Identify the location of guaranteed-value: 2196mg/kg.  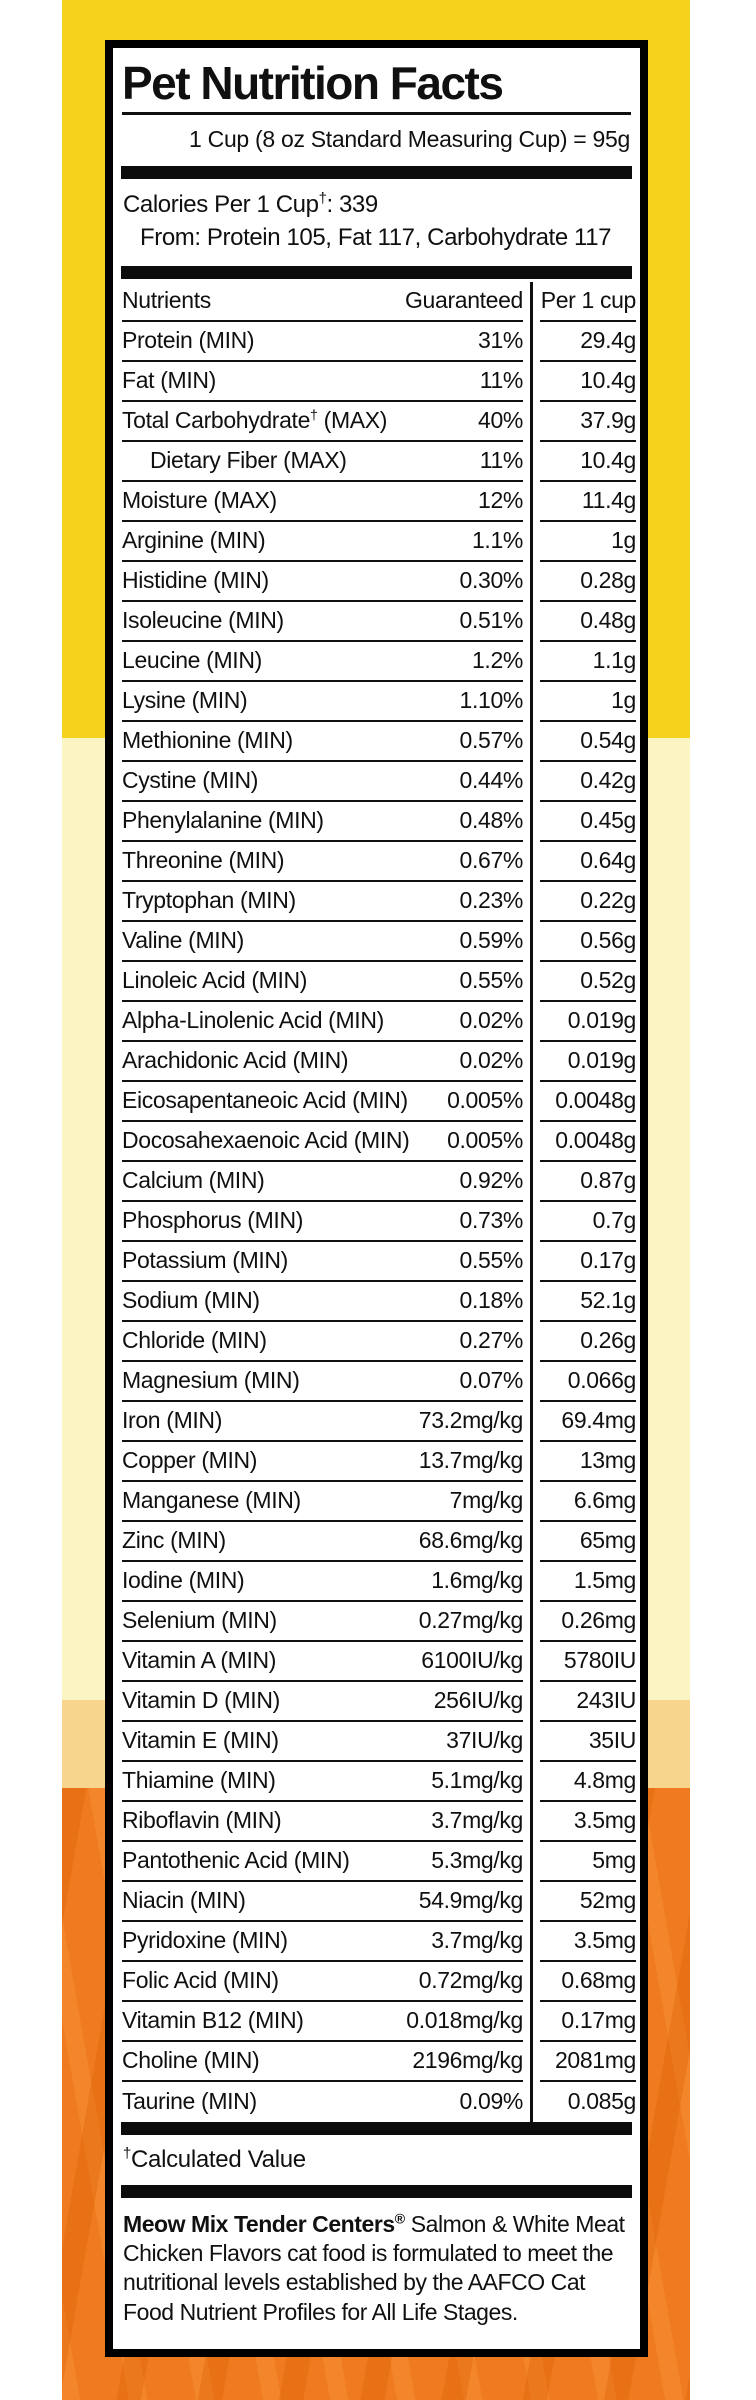
(467, 2060).